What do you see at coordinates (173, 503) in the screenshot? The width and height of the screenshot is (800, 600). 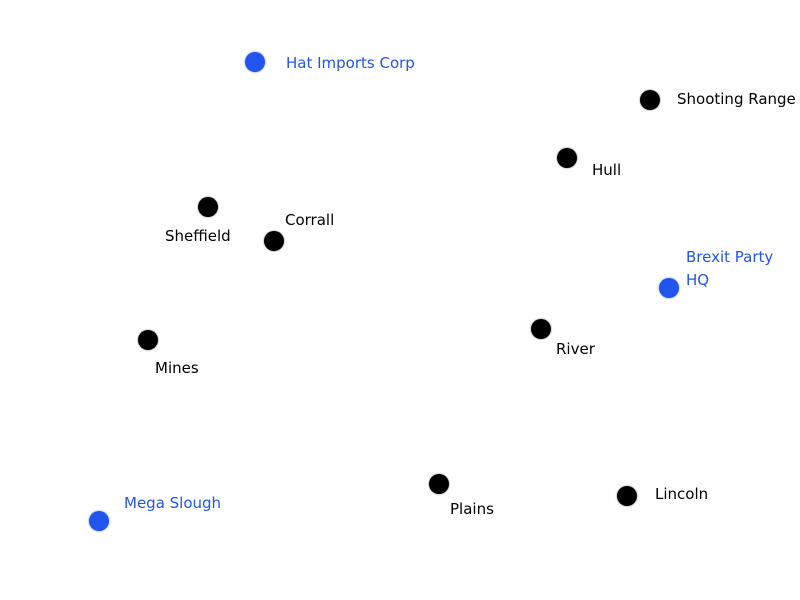 I see `location-label-mega-slough: Mega Slough` at bounding box center [173, 503].